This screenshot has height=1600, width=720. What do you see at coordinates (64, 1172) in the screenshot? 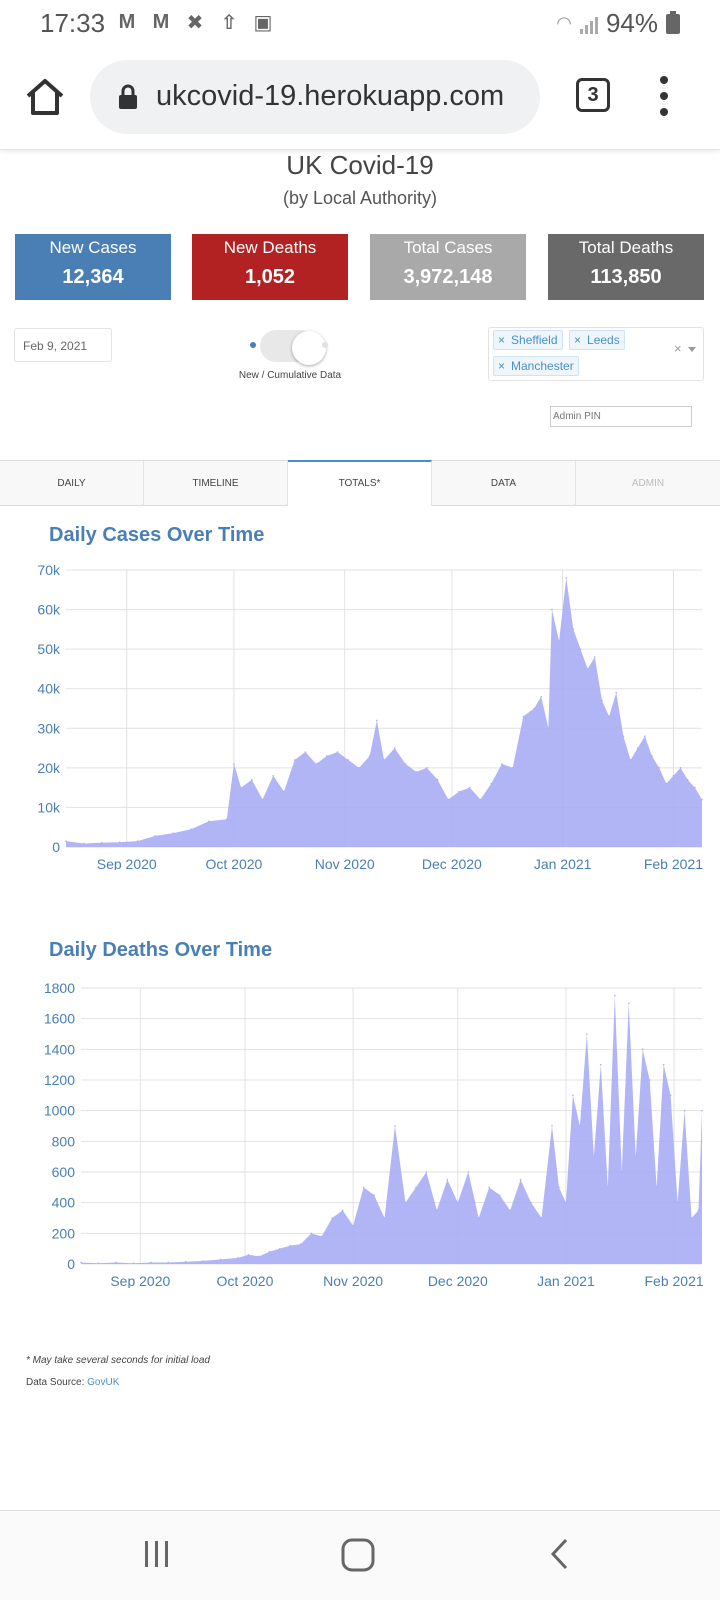
I see `y-tick-label: 600` at bounding box center [64, 1172].